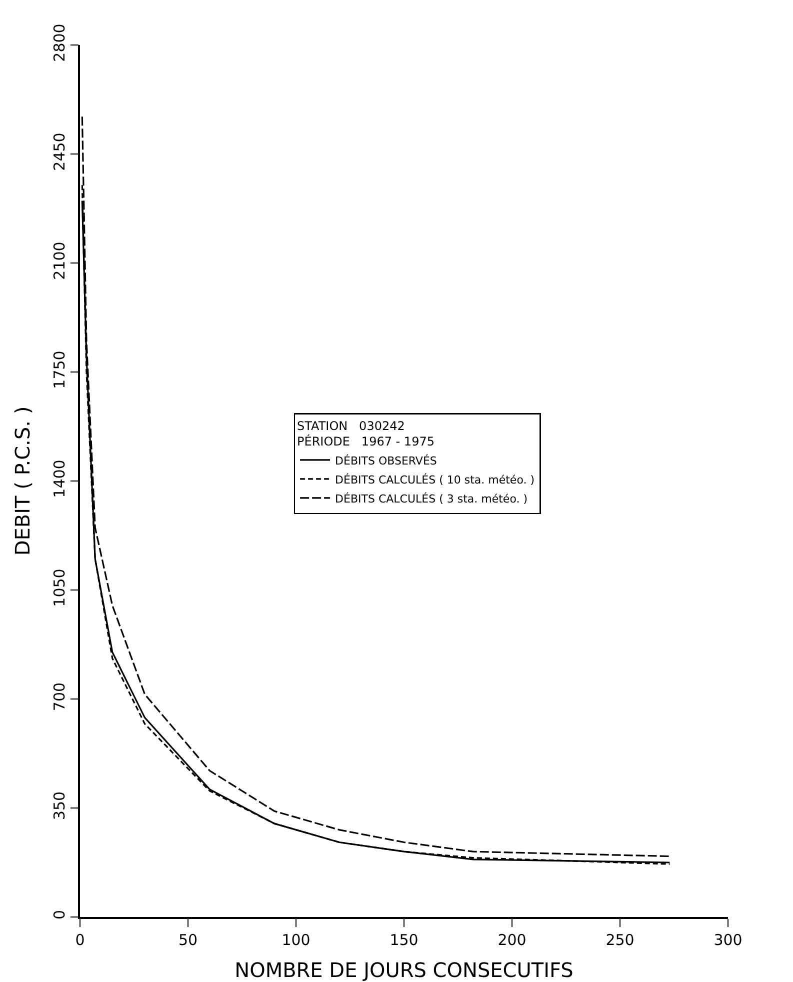 Image resolution: width=793 pixels, height=982 pixels. Describe the element at coordinates (435, 479) in the screenshot. I see `legend-label: DÉBITS CALCULÉS ( 10 sta. météo. )` at that location.